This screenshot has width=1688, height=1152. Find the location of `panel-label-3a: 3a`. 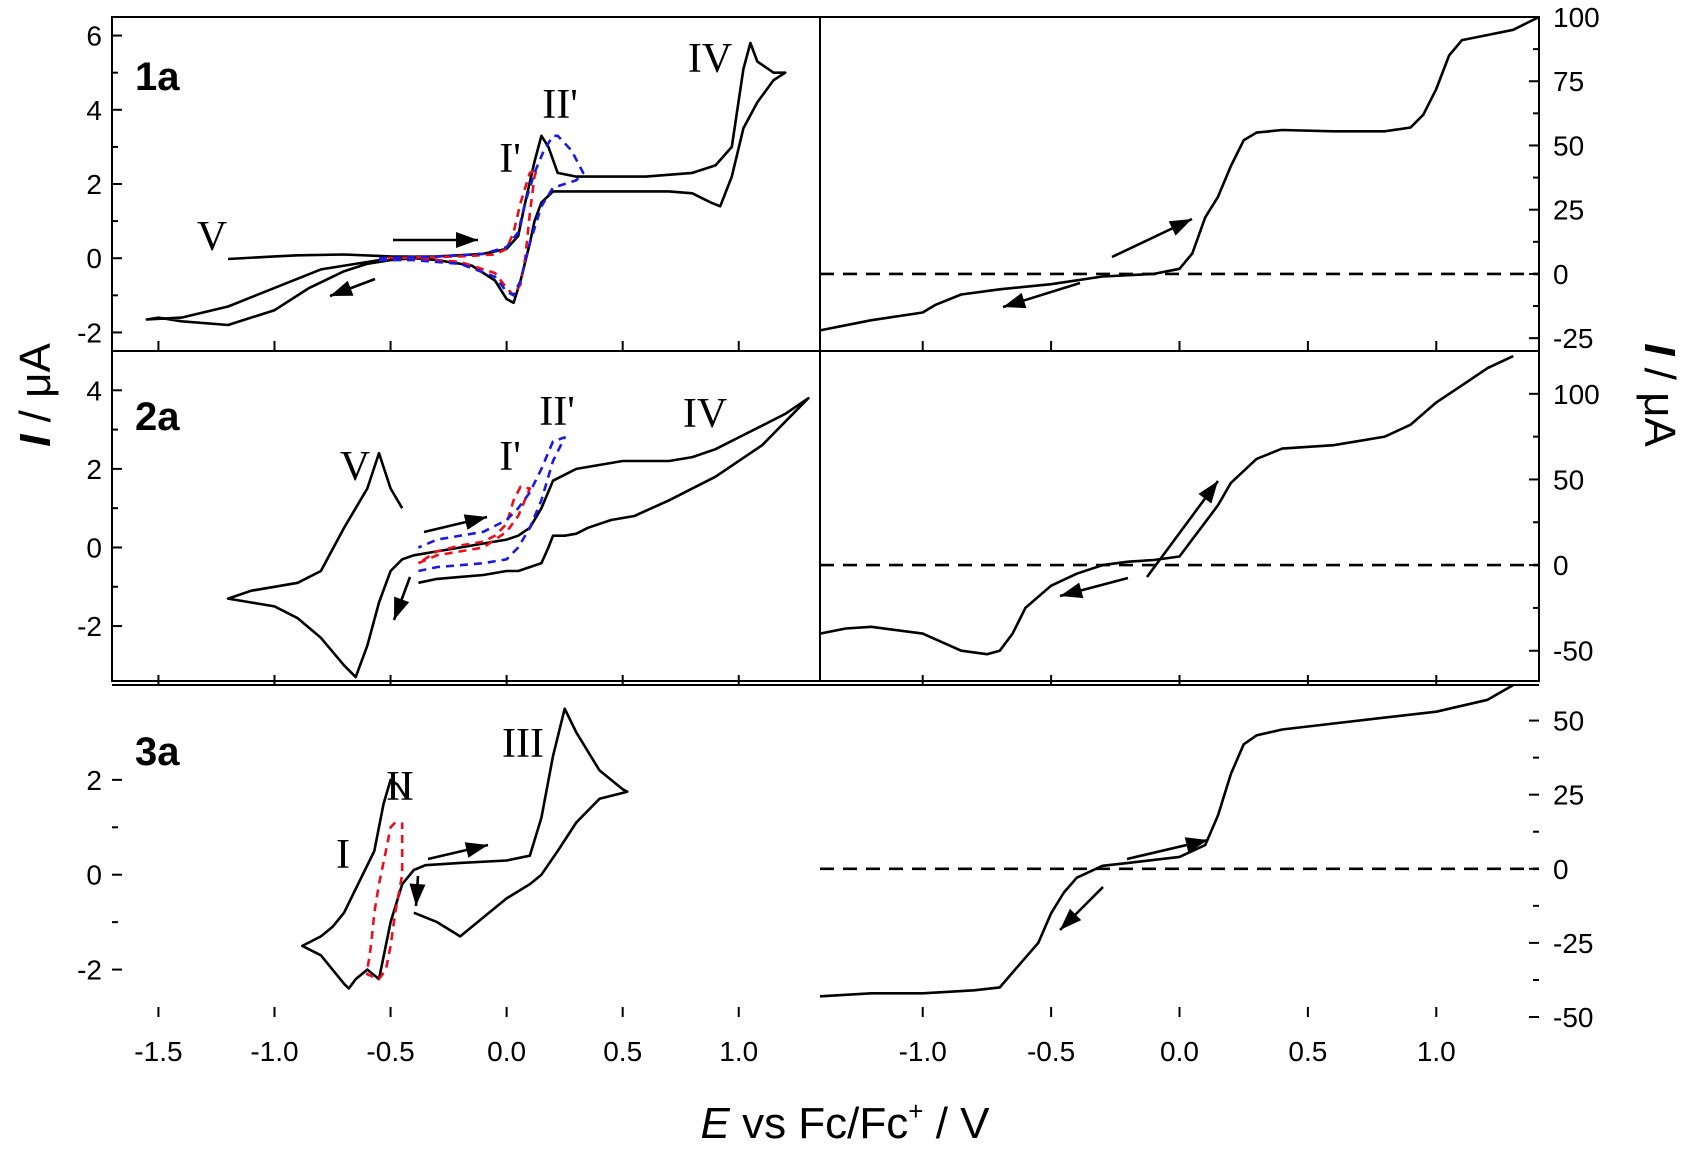

panel-label-3a: 3a is located at coordinates (157, 752).